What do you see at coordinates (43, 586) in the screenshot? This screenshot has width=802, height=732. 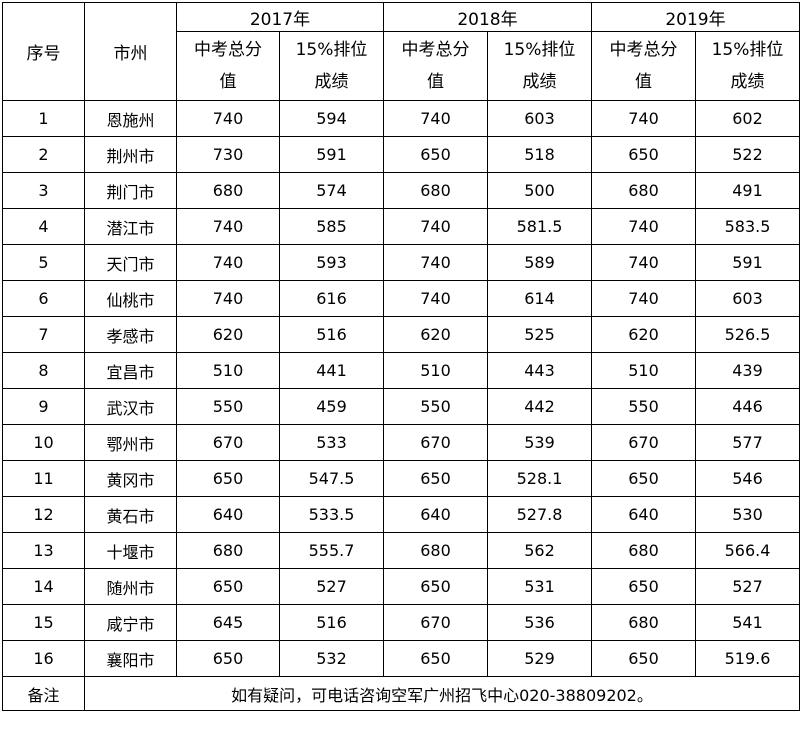 I see `row-number: 14` at bounding box center [43, 586].